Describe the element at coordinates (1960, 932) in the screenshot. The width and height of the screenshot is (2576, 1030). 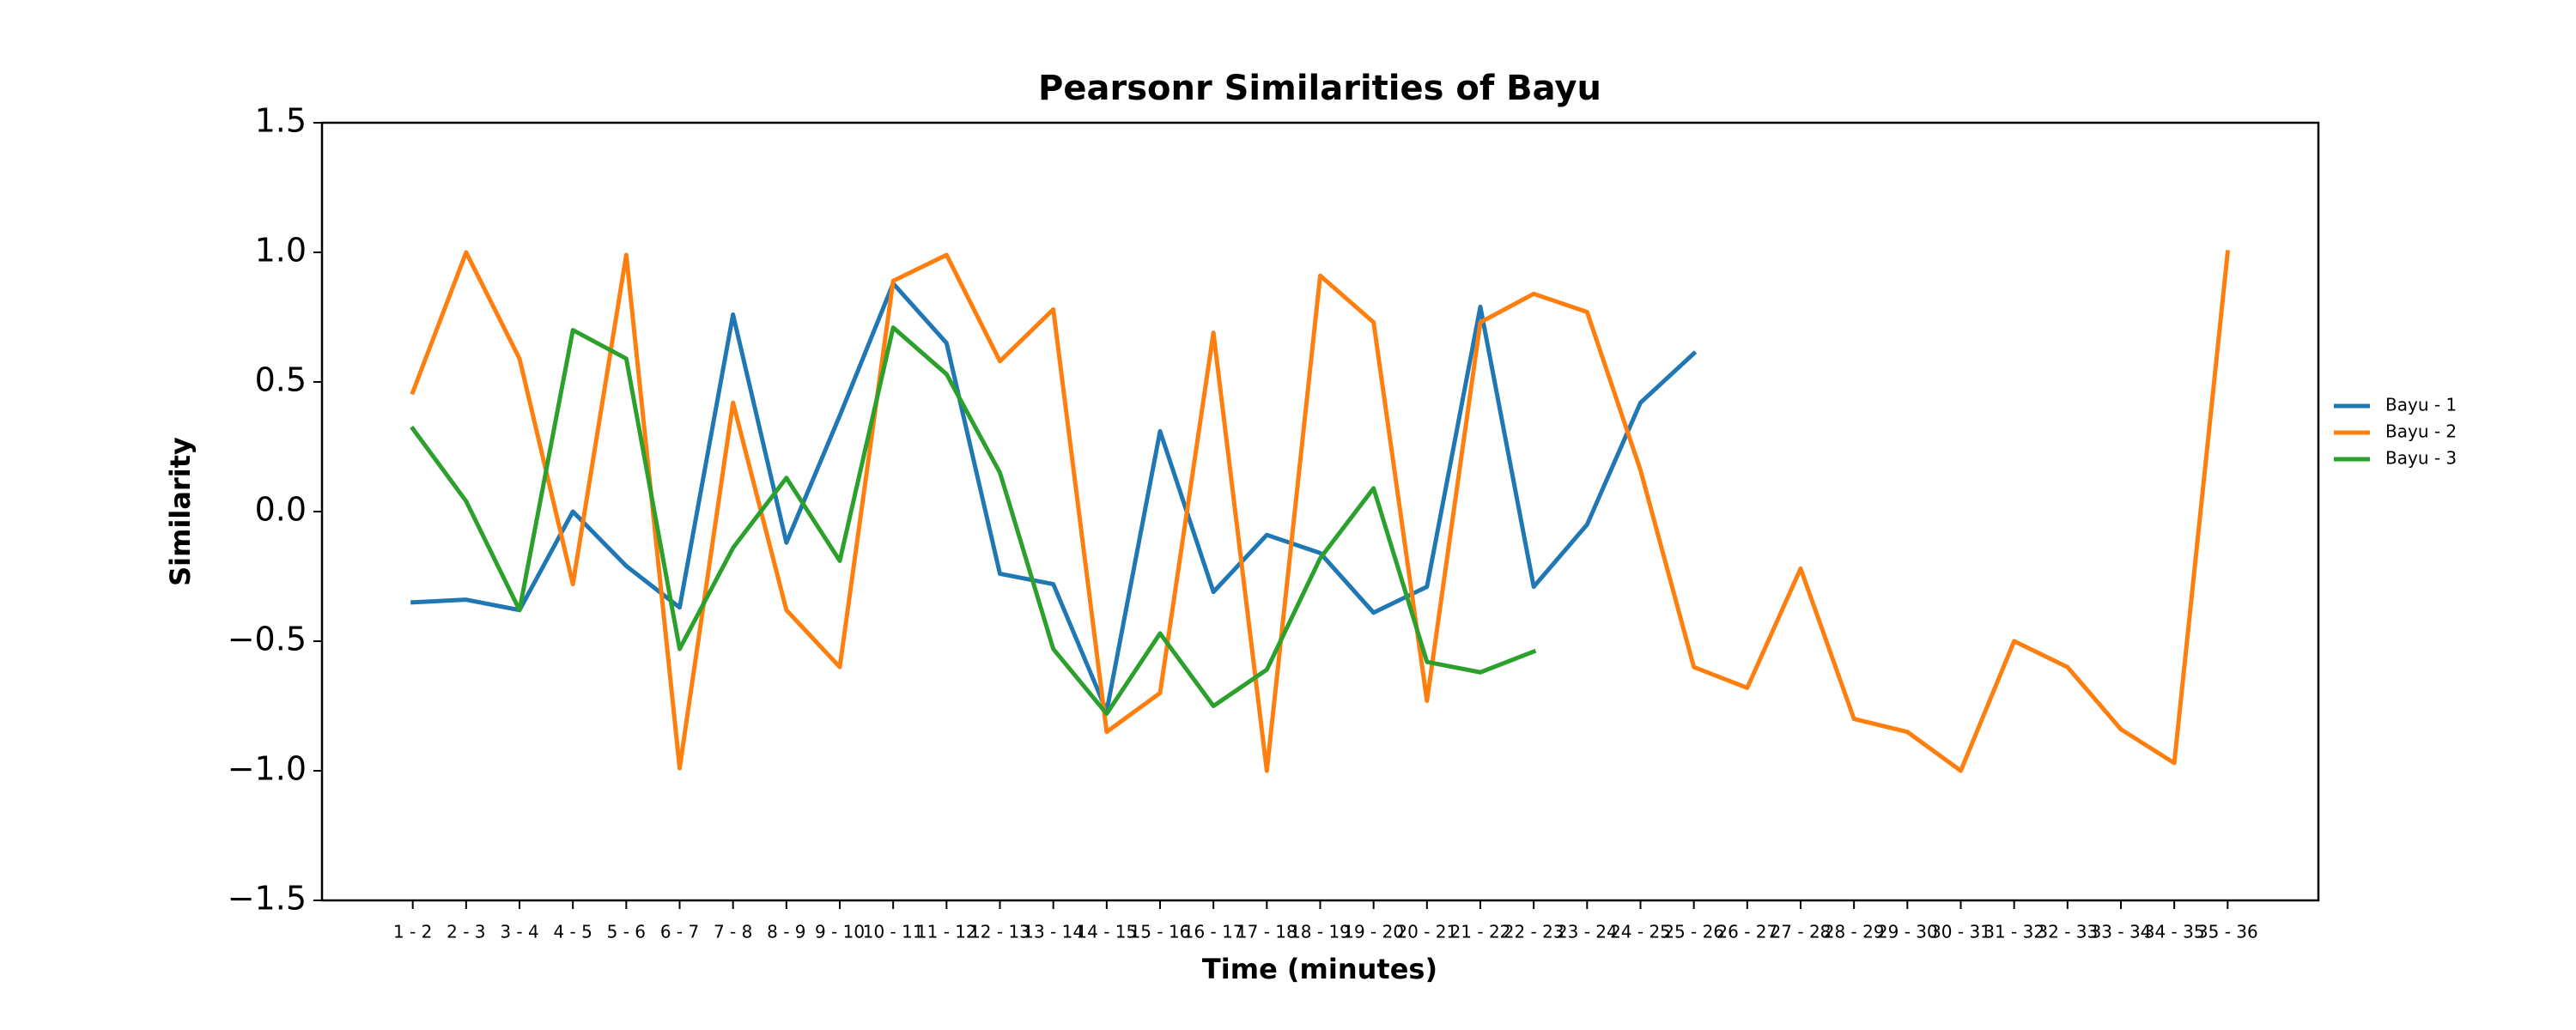
I see `x-tick-label: 30 - 31` at that location.